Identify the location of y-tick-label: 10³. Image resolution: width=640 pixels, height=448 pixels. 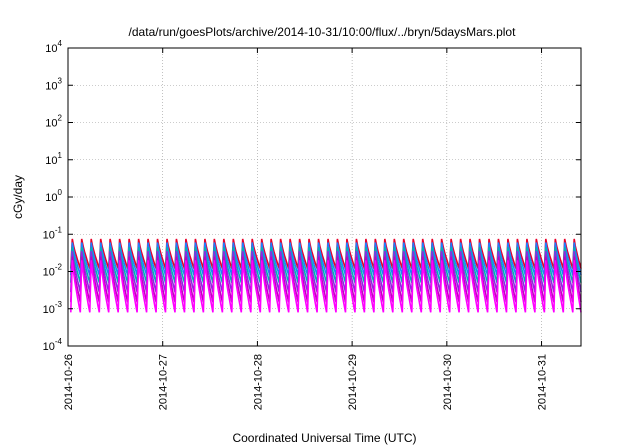
(53, 84).